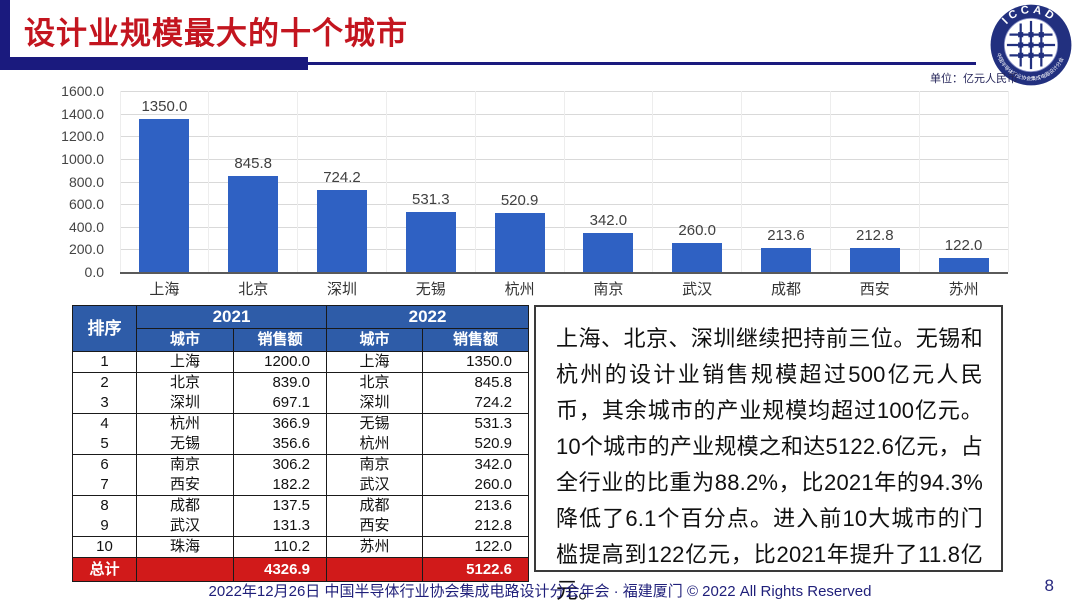 The height and width of the screenshot is (607, 1080). Describe the element at coordinates (154, 63) in the screenshot. I see `title-underline-thick` at that location.